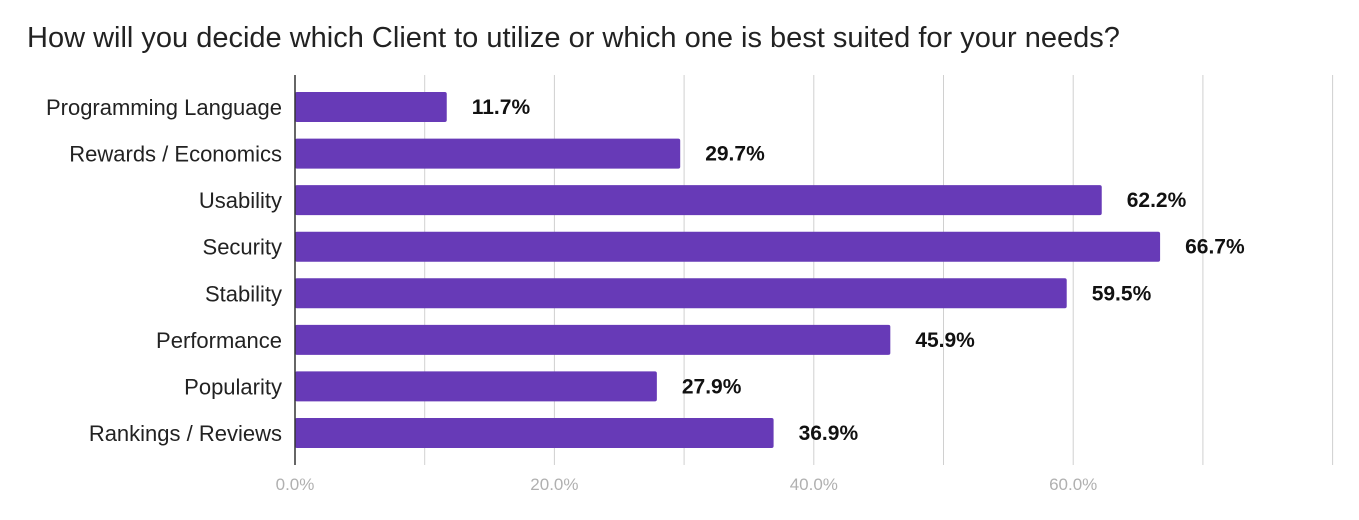 This screenshot has width=1359, height=520. What do you see at coordinates (735, 154) in the screenshot?
I see `value-label: 29.7%` at bounding box center [735, 154].